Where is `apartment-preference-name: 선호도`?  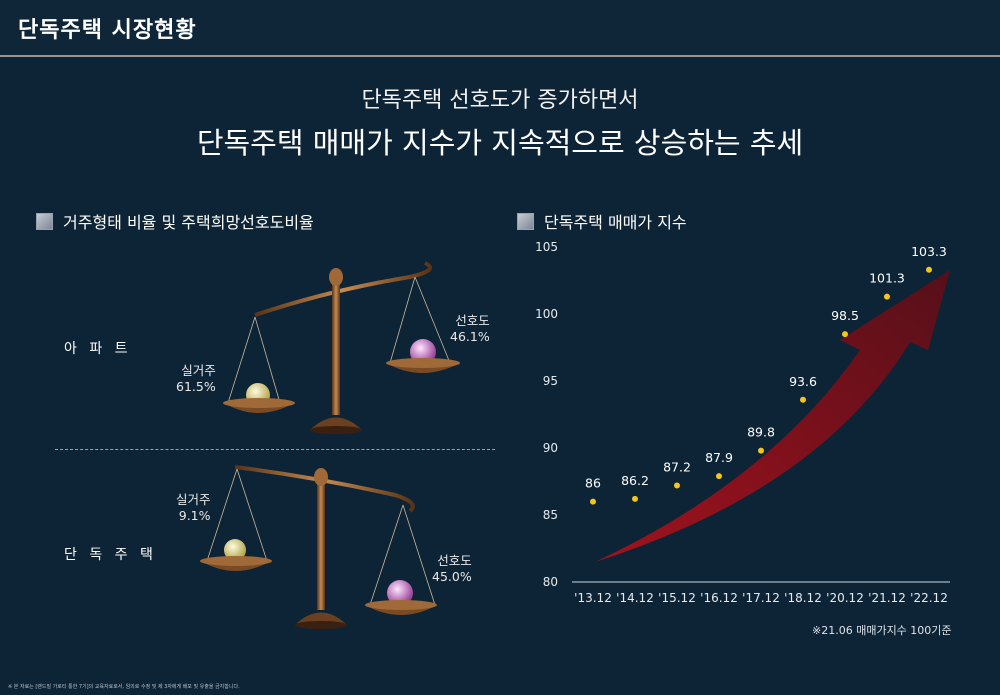
apartment-preference-name: 선호도 is located at coordinates (472, 320).